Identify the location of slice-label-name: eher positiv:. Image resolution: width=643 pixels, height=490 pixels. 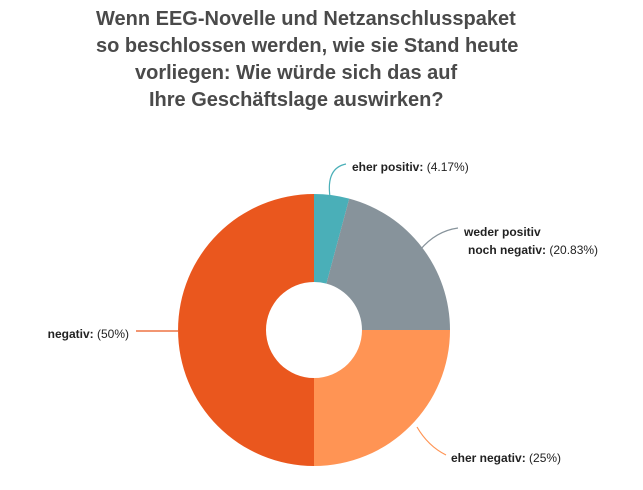
(387, 167).